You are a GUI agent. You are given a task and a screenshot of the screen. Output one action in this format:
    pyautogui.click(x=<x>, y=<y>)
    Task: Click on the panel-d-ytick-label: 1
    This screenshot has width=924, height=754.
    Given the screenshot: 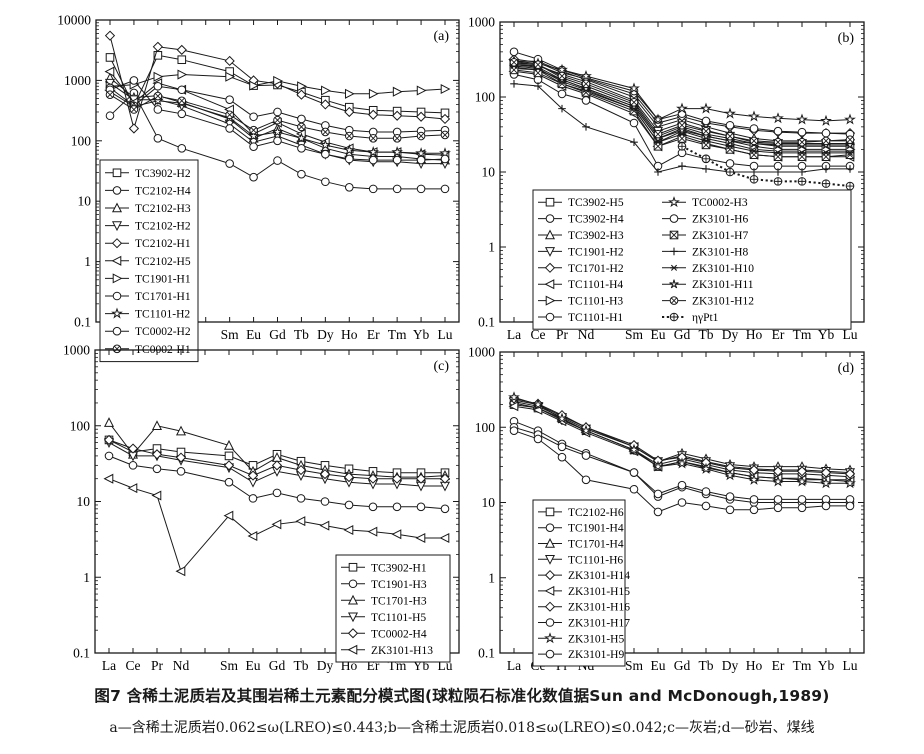 What is the action you would take?
    pyautogui.click(x=491, y=577)
    